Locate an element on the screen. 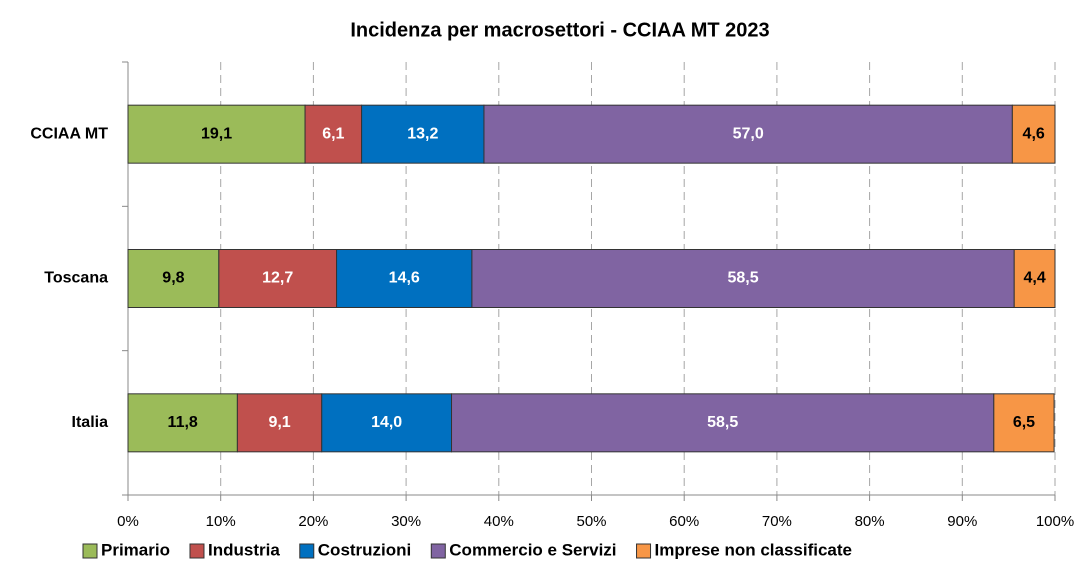 This screenshot has width=1080, height=565. data-label: 6,5 is located at coordinates (1024, 422).